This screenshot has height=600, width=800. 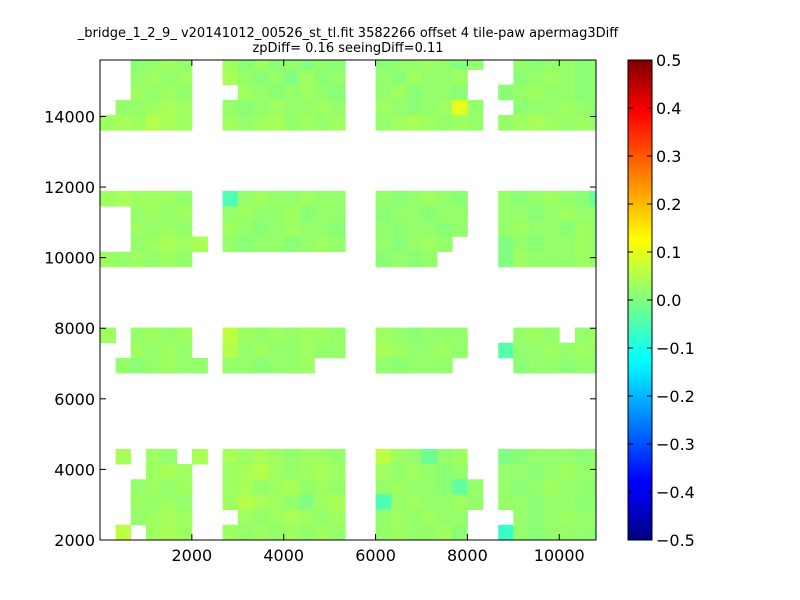 What do you see at coordinates (283, 555) in the screenshot?
I see `x-tick-label: 4000` at bounding box center [283, 555].